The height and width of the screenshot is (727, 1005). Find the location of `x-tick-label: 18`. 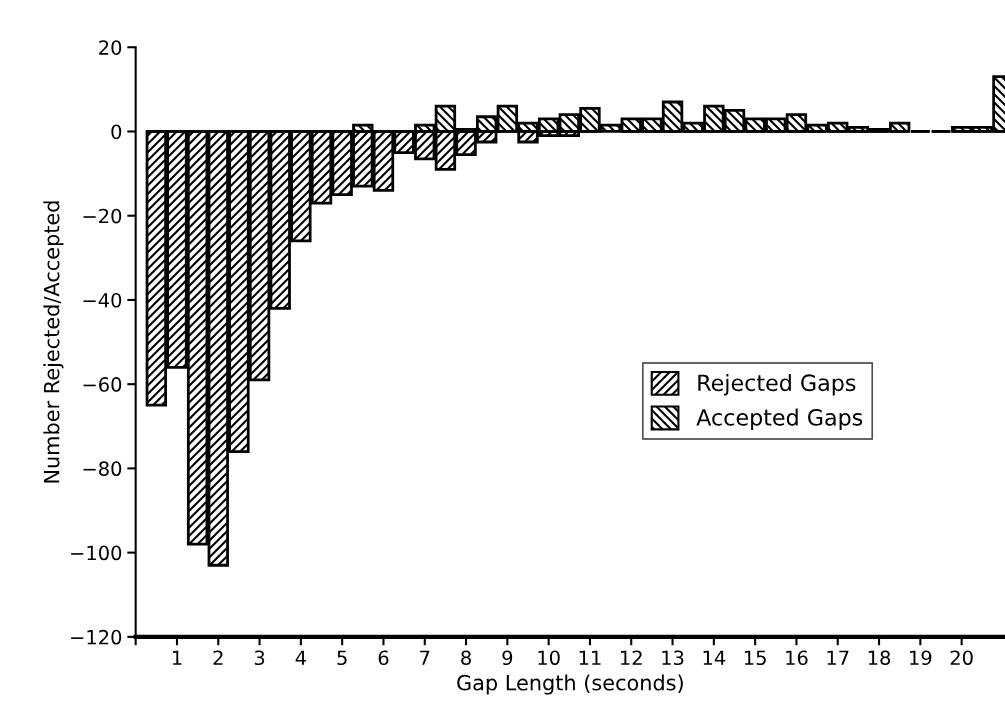

x-tick-label: 18 is located at coordinates (879, 658).